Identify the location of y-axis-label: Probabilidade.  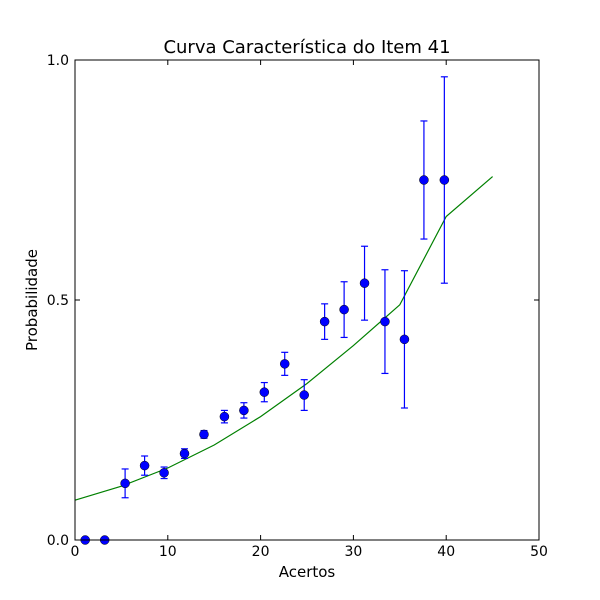
(32, 300).